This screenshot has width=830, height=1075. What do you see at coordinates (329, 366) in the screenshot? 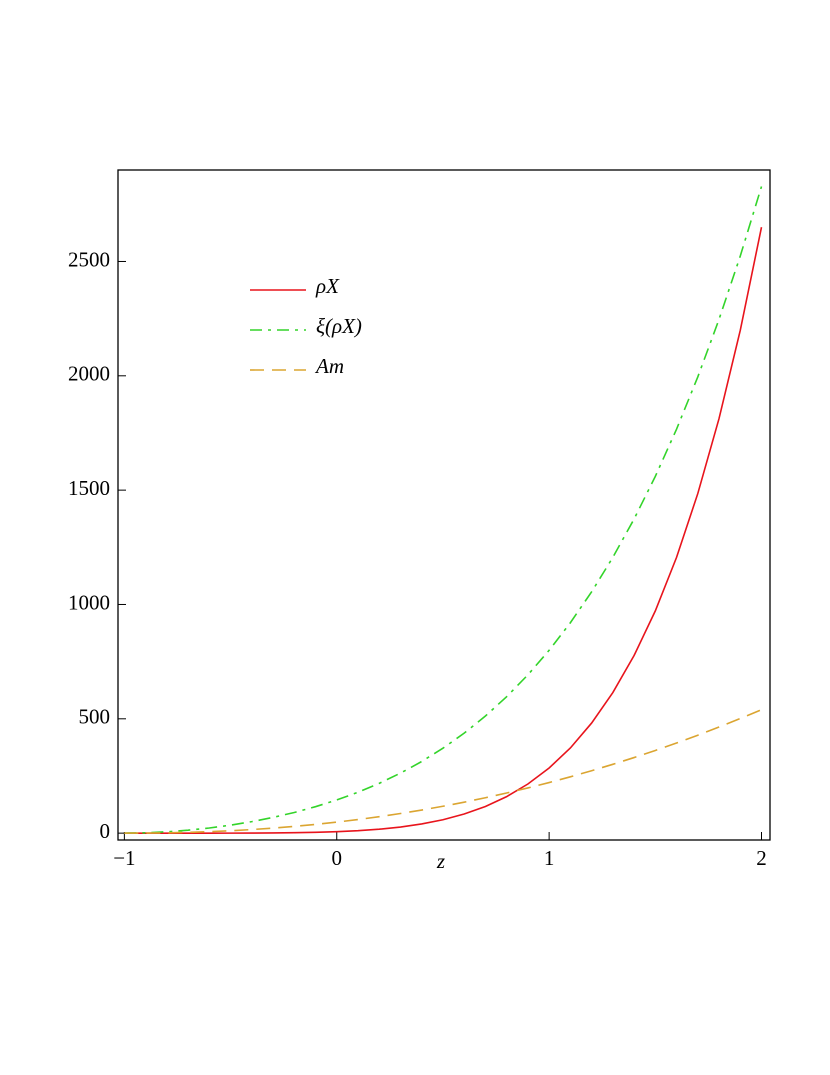
I see `legend-label: Am` at bounding box center [329, 366].